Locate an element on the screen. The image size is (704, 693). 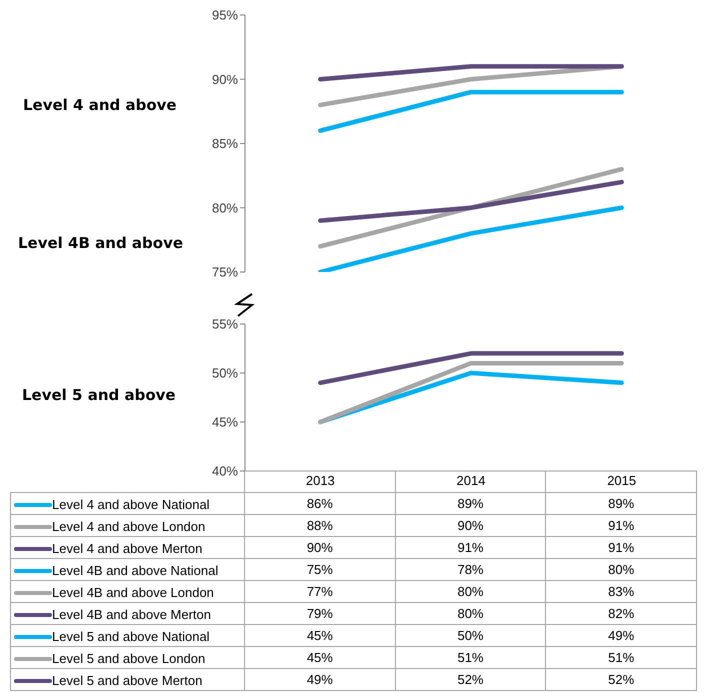
text: Level 4B and above is located at coordinates (101, 243).